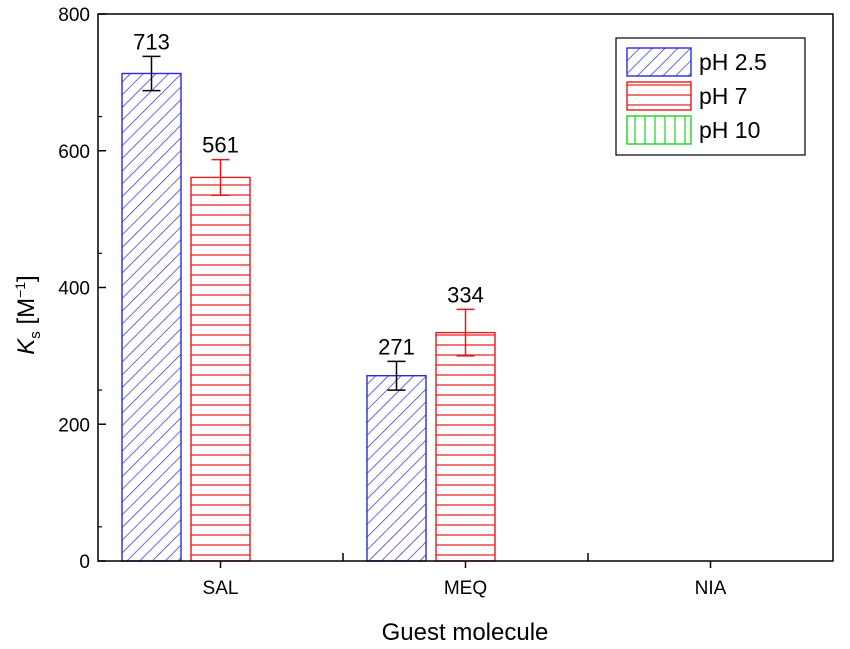 This screenshot has width=850, height=649. What do you see at coordinates (220, 145) in the screenshot?
I see `data-label-sal-series-1: 561` at bounding box center [220, 145].